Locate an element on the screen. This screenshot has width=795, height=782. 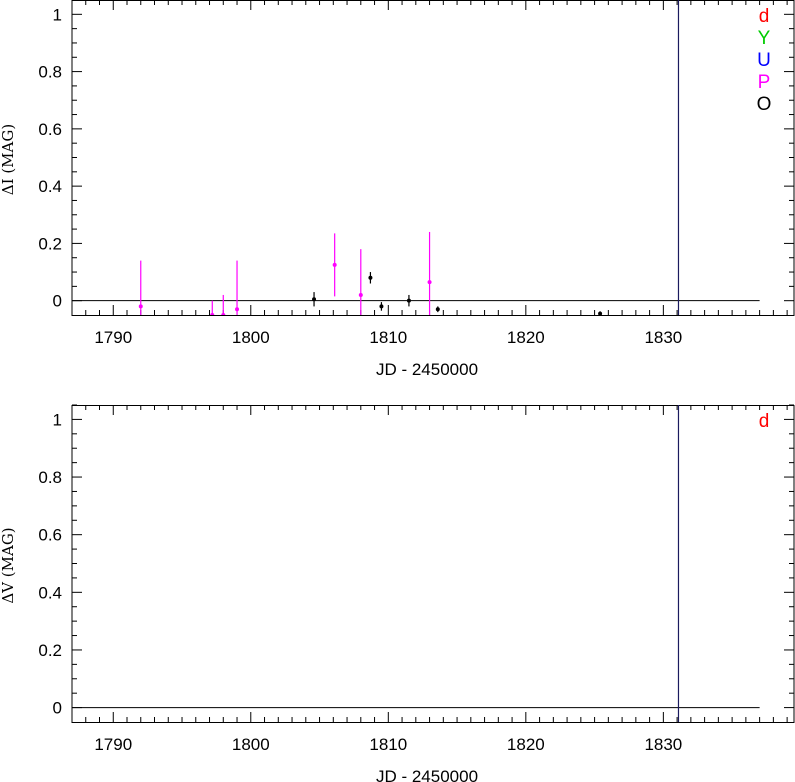
panel2-x-axis-label: JD - 2450000 is located at coordinates (427, 774).